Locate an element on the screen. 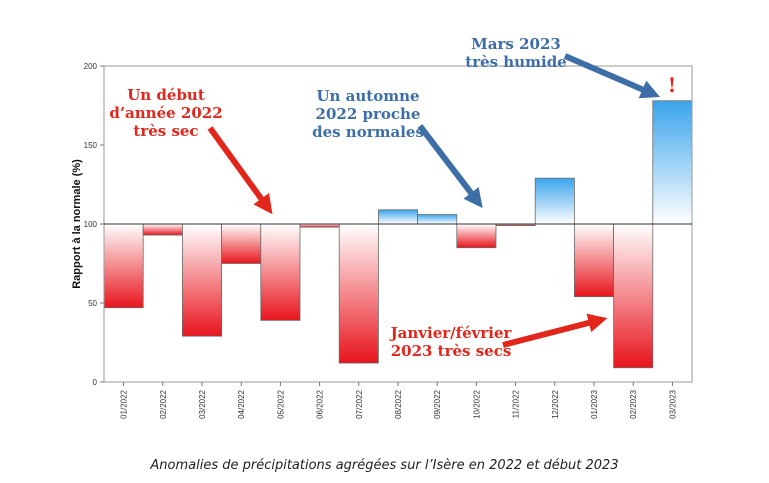 This screenshot has height=483, width=769. annotation-exclamation: ! is located at coordinates (672, 85).